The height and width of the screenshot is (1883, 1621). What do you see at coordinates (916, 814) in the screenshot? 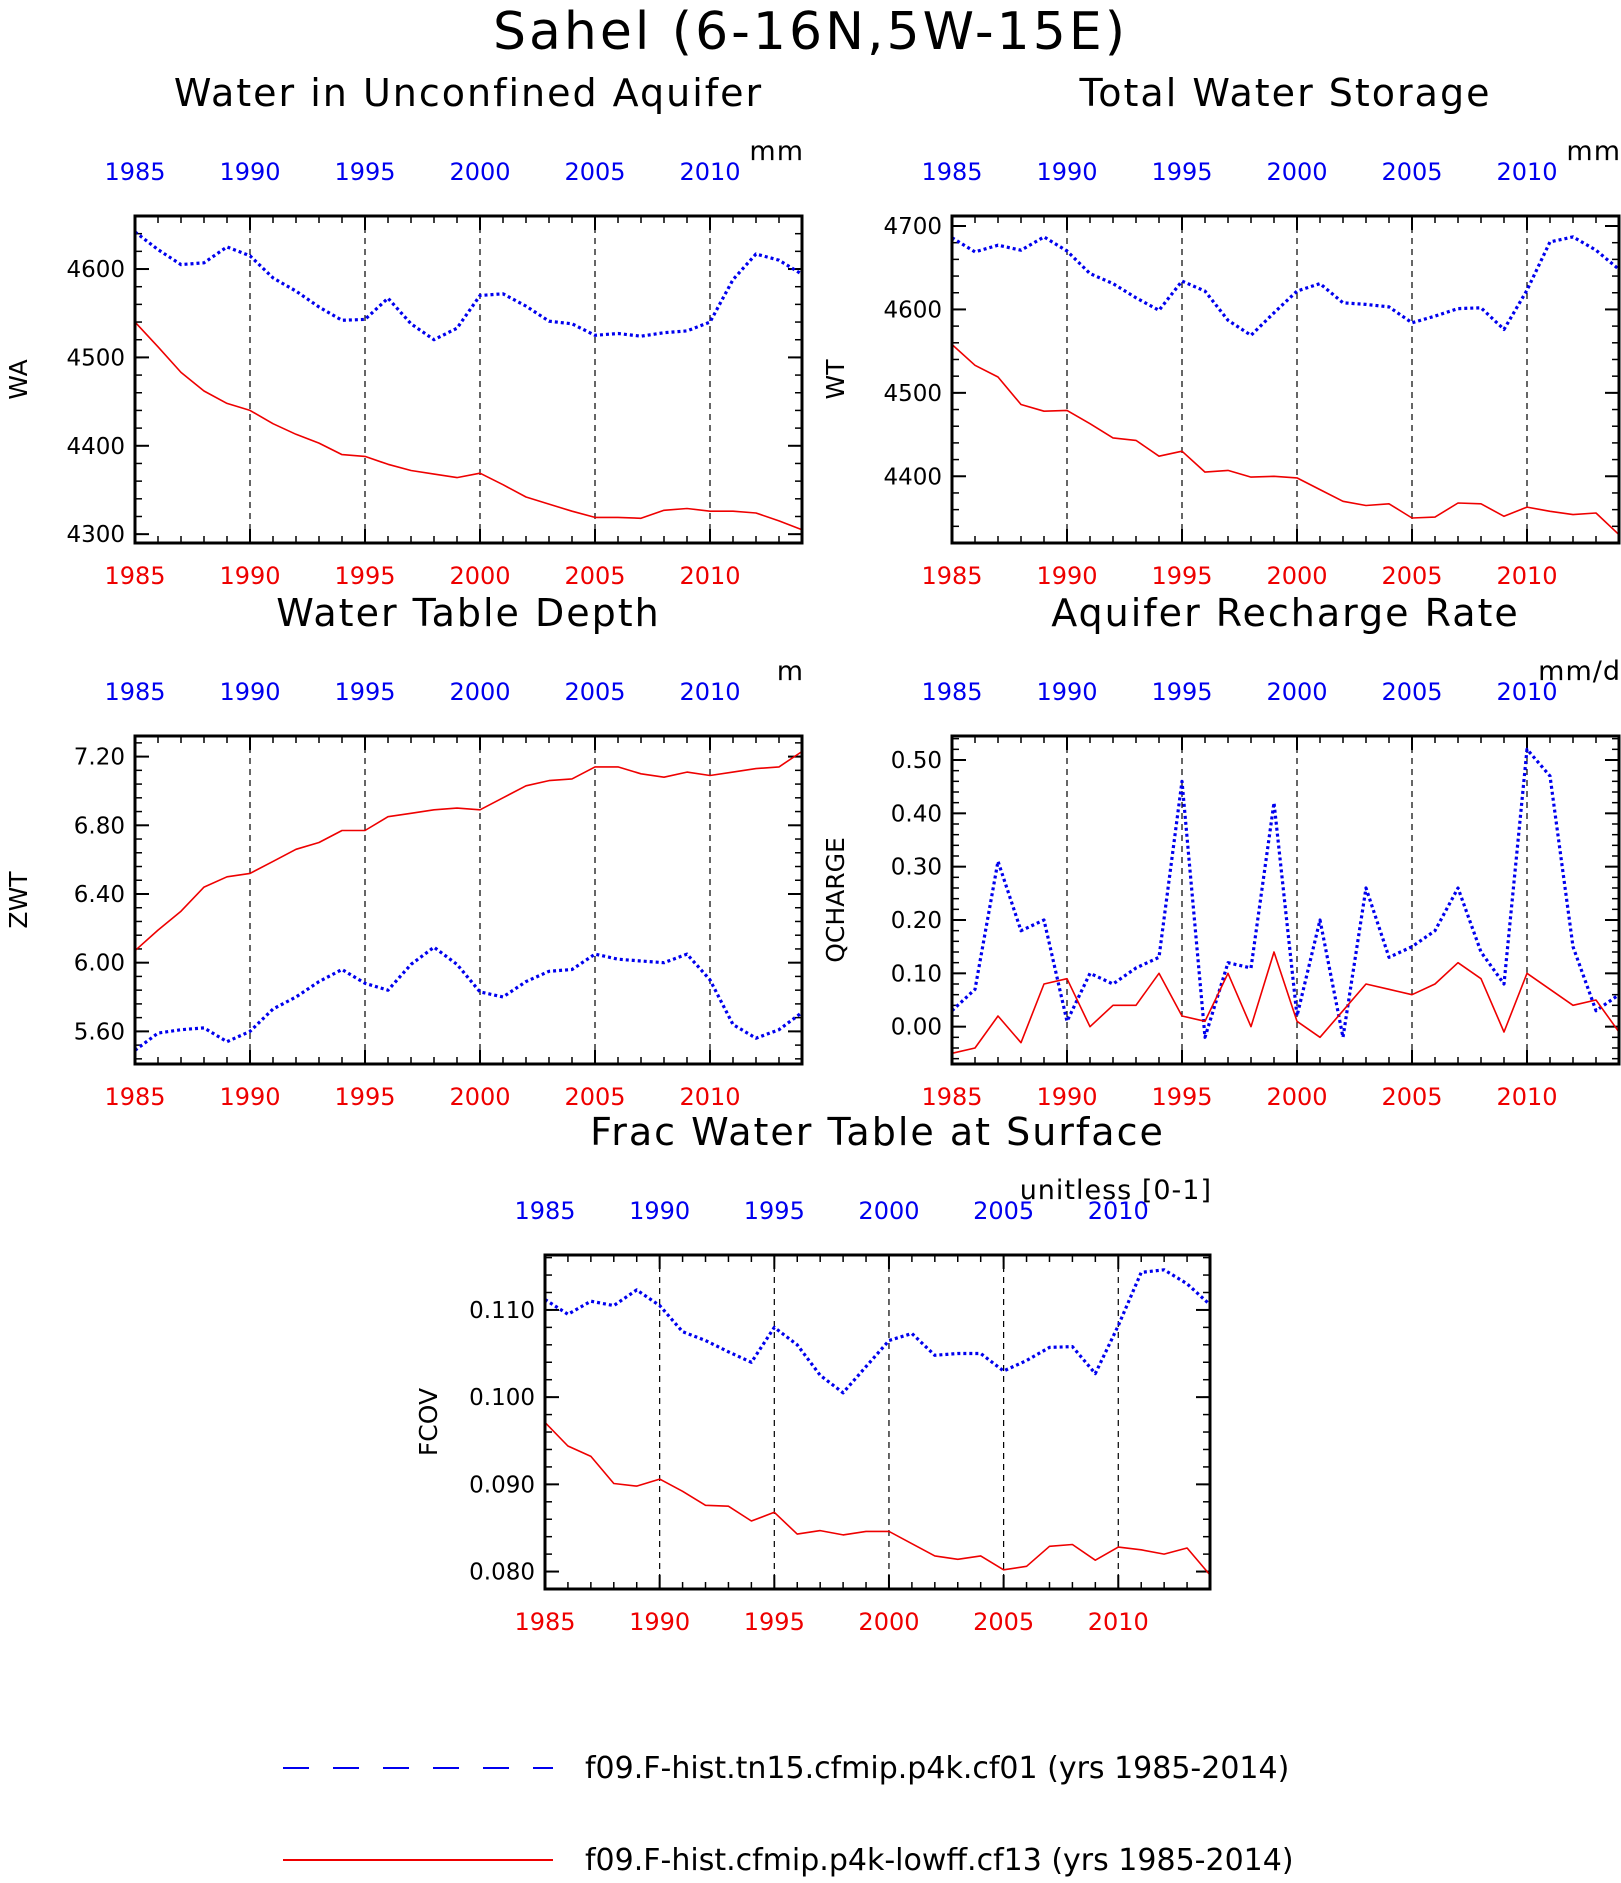
I see `y-tick-label: 0.40` at bounding box center [916, 814].